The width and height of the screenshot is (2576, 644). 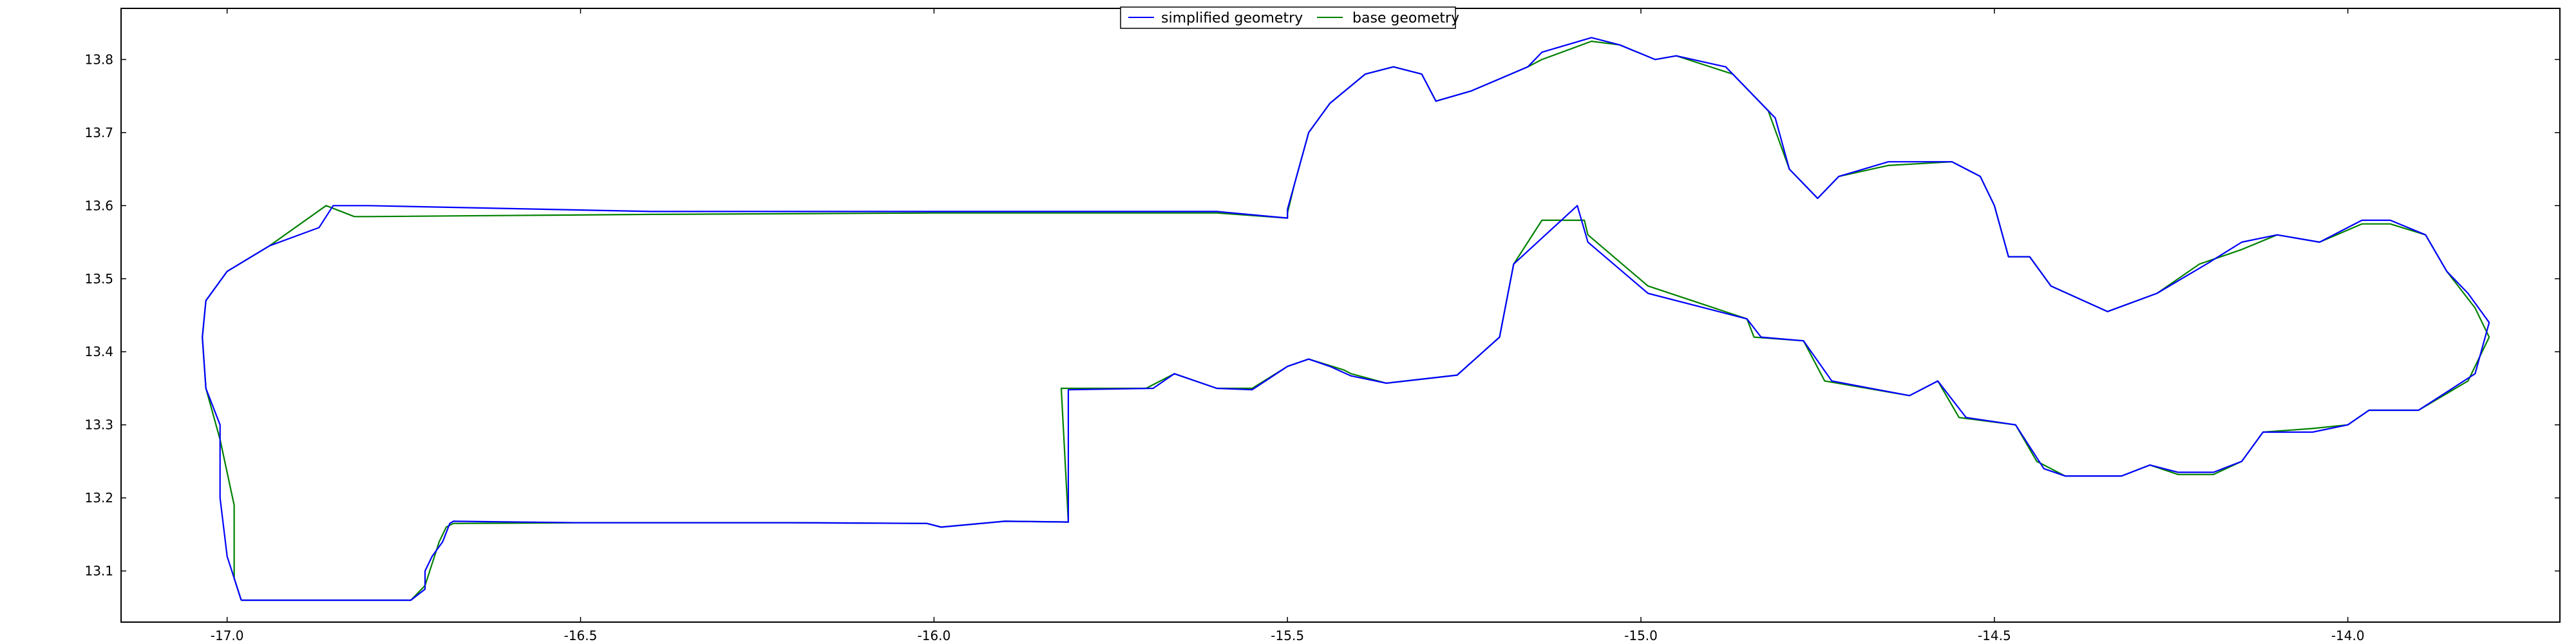 I want to click on x-tick-label: -14.0, so click(x=2348, y=635).